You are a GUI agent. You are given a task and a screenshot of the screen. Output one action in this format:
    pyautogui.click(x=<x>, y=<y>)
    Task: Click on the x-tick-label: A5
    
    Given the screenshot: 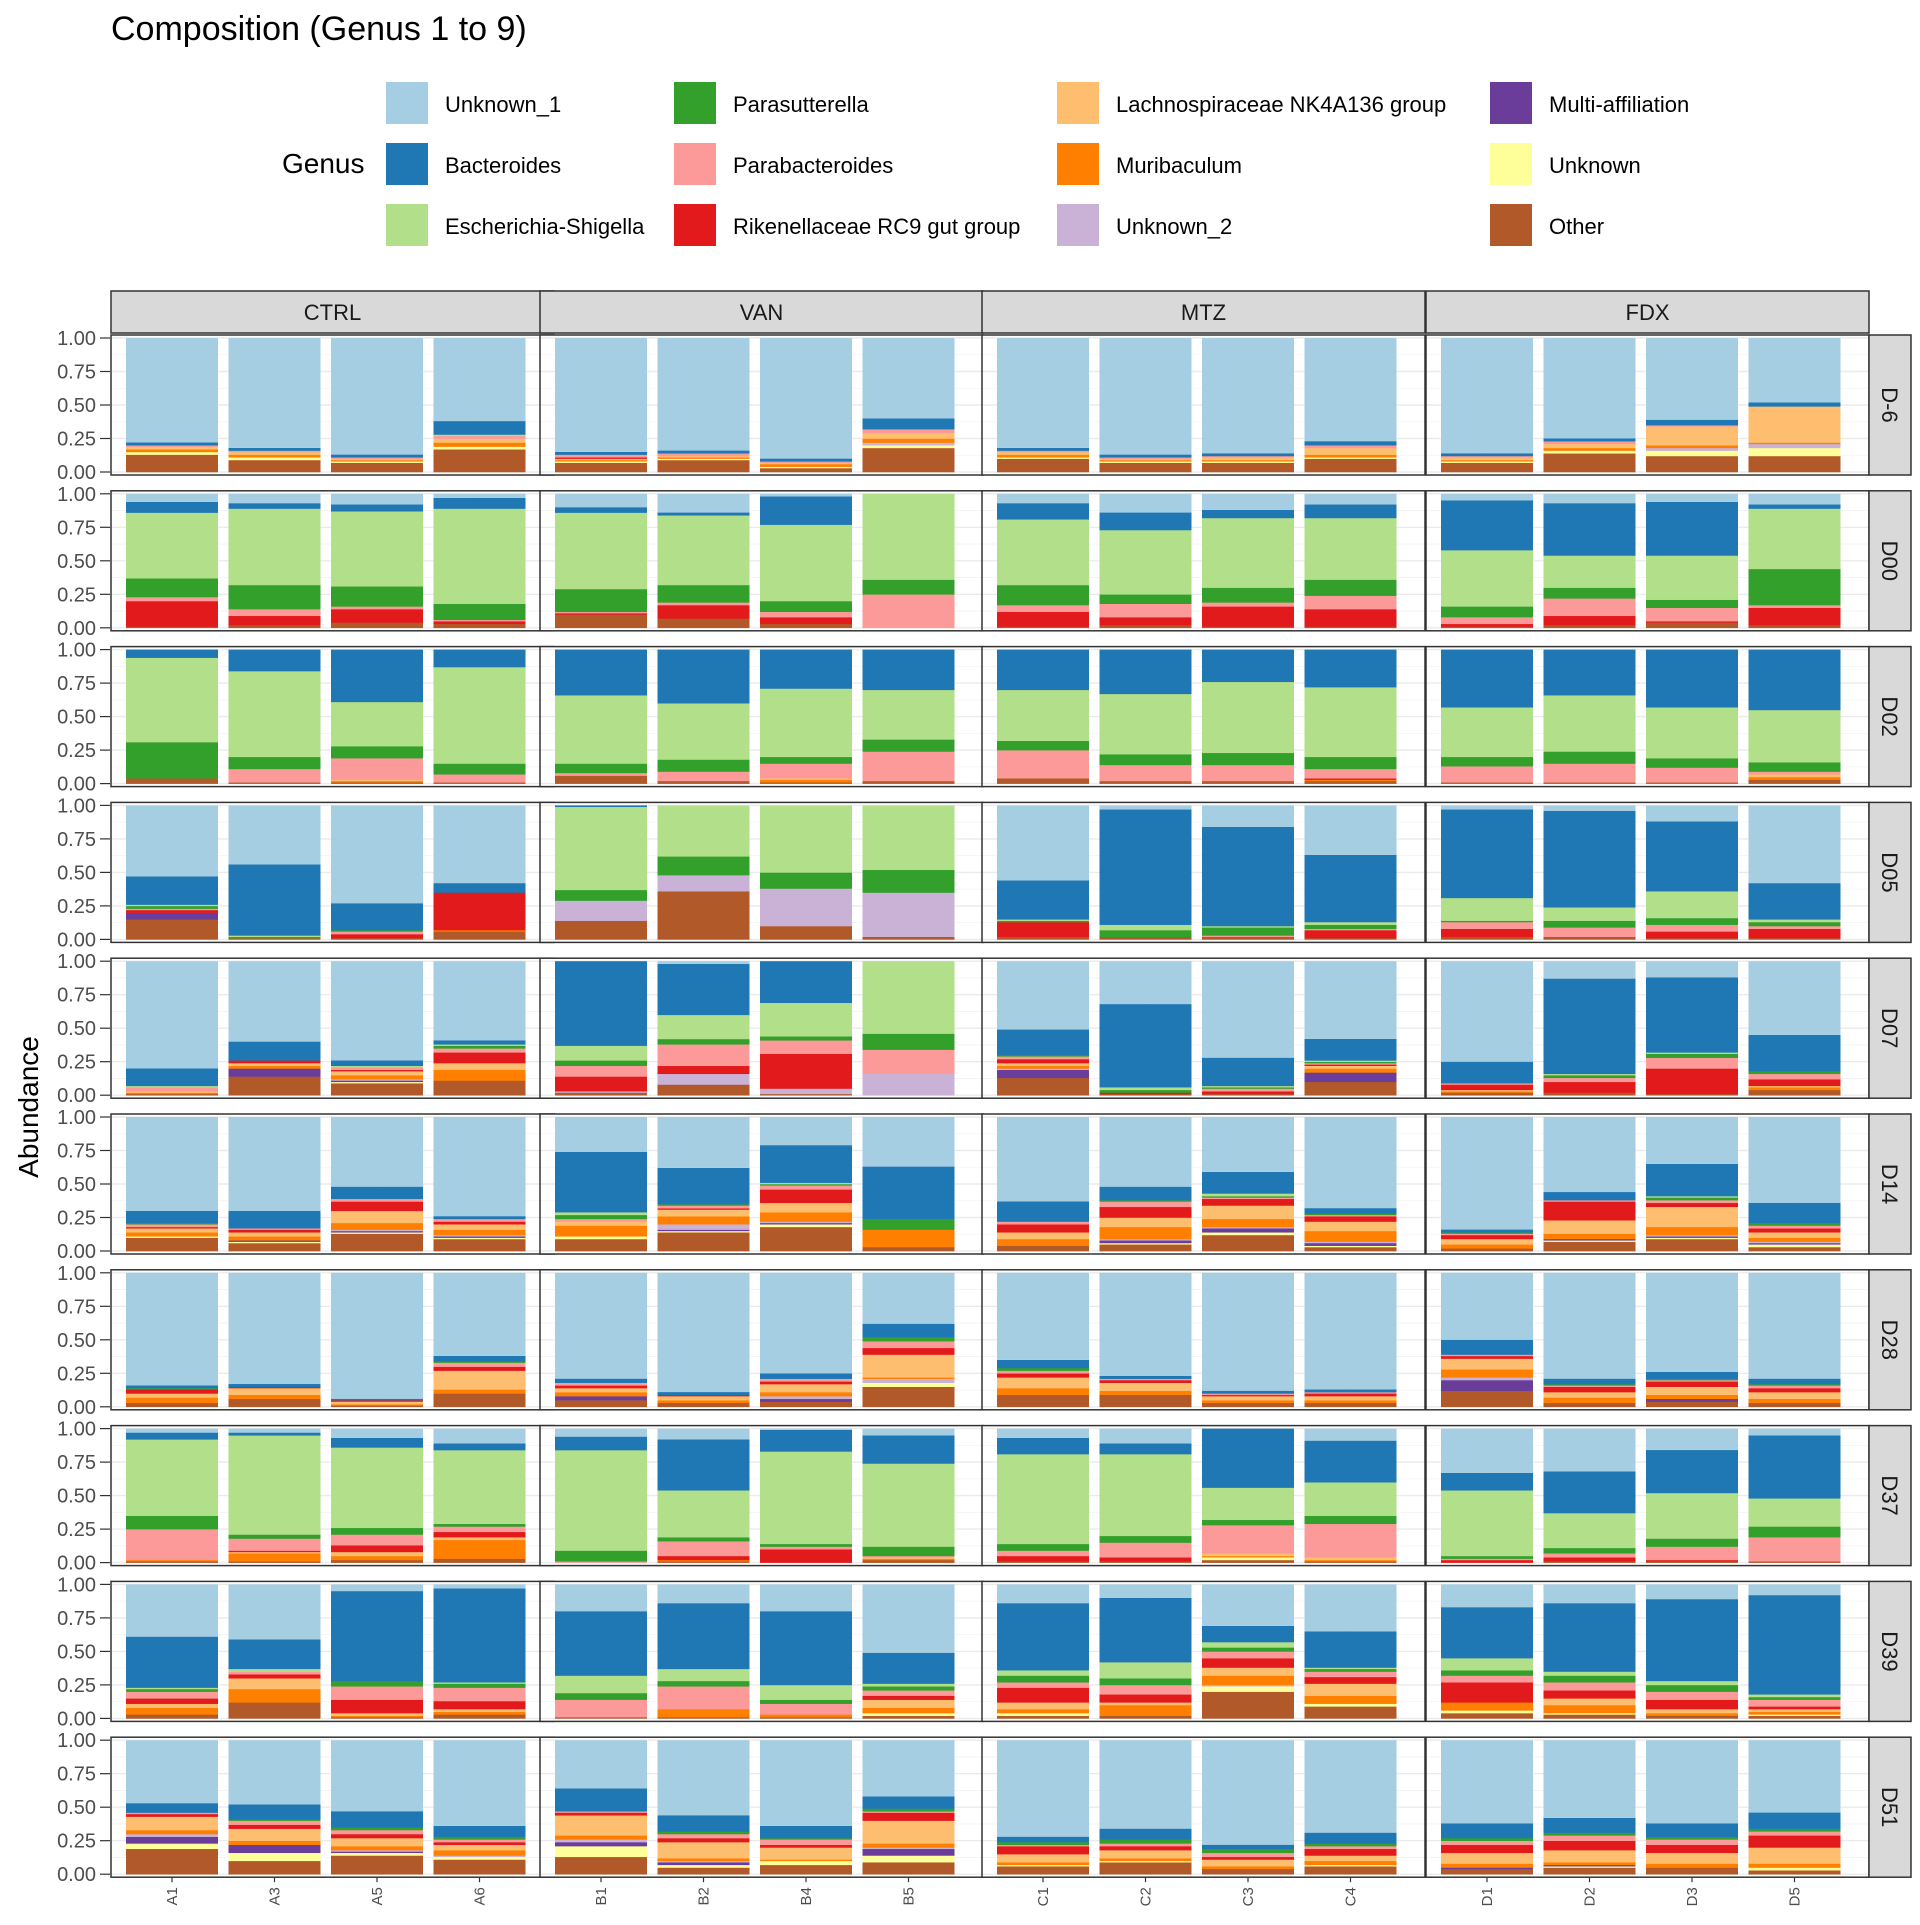 What is the action you would take?
    pyautogui.click(x=377, y=1896)
    